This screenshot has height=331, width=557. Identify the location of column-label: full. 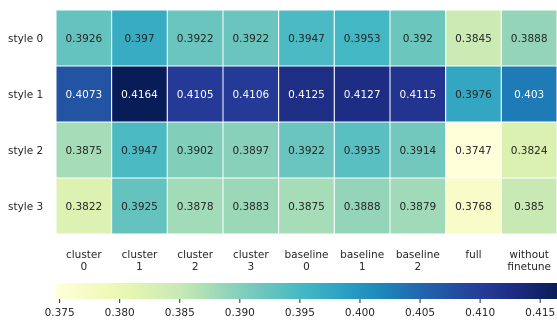
(473, 255).